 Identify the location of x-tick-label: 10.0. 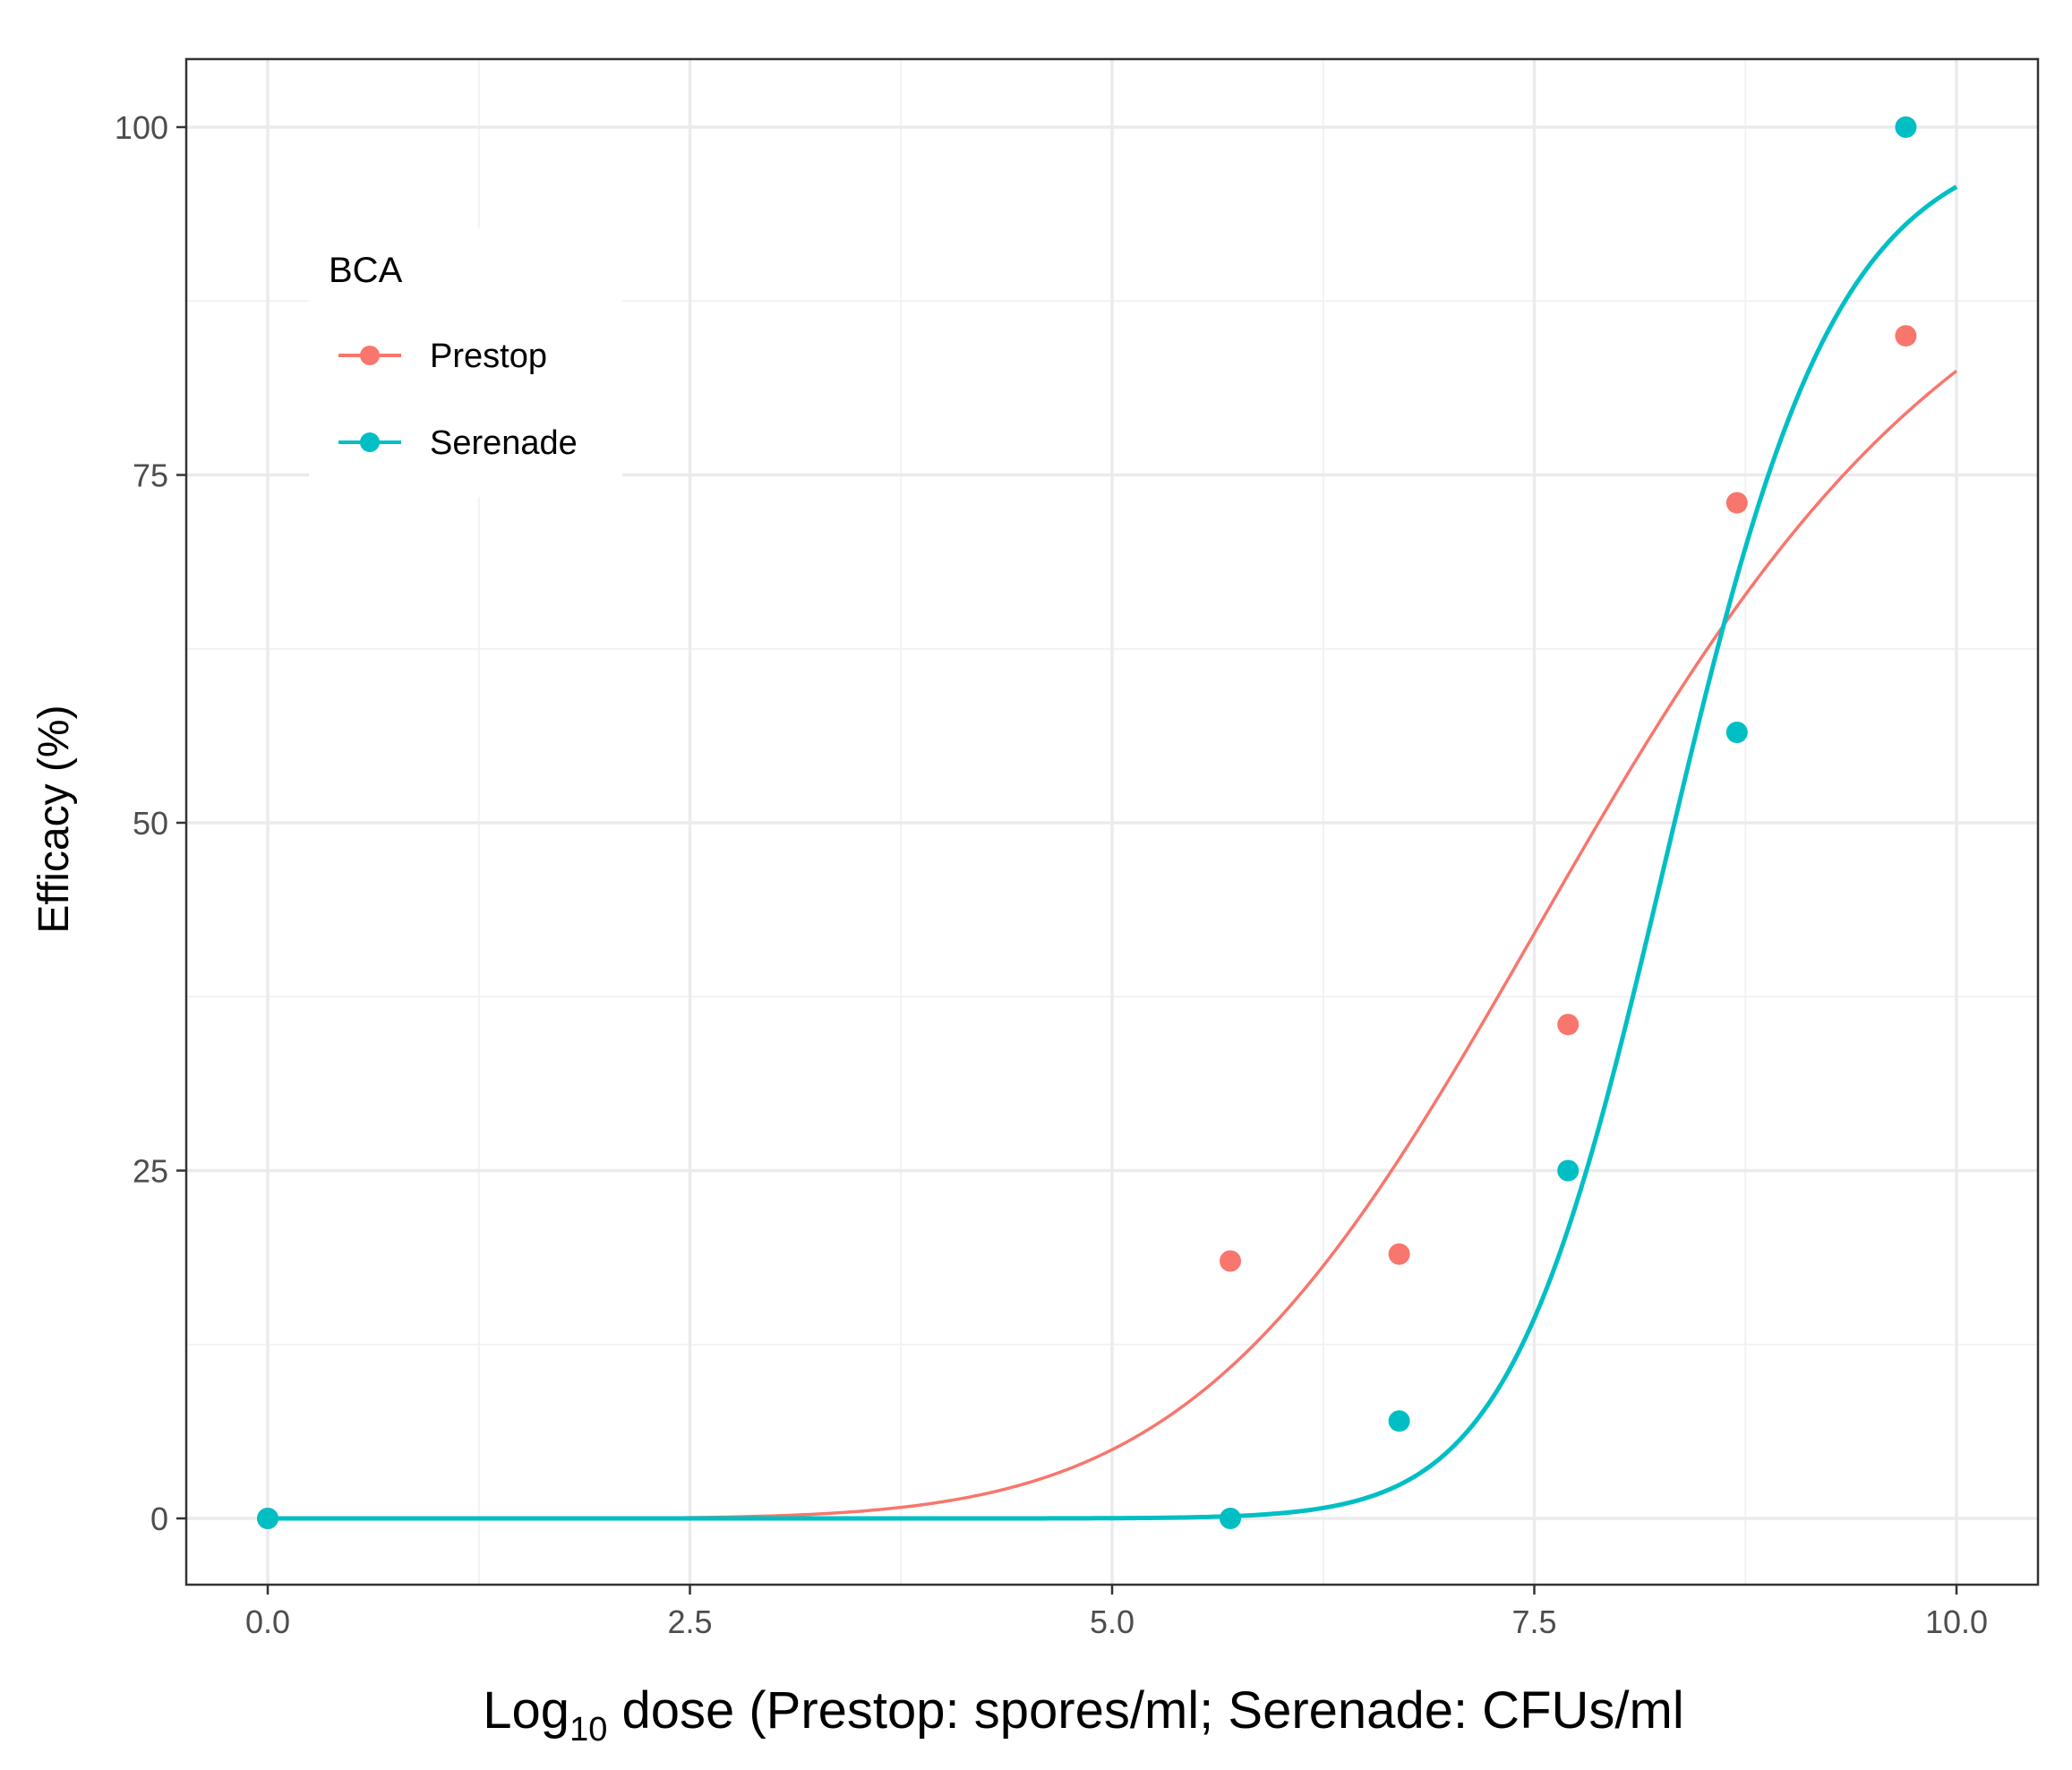
(1956, 1622).